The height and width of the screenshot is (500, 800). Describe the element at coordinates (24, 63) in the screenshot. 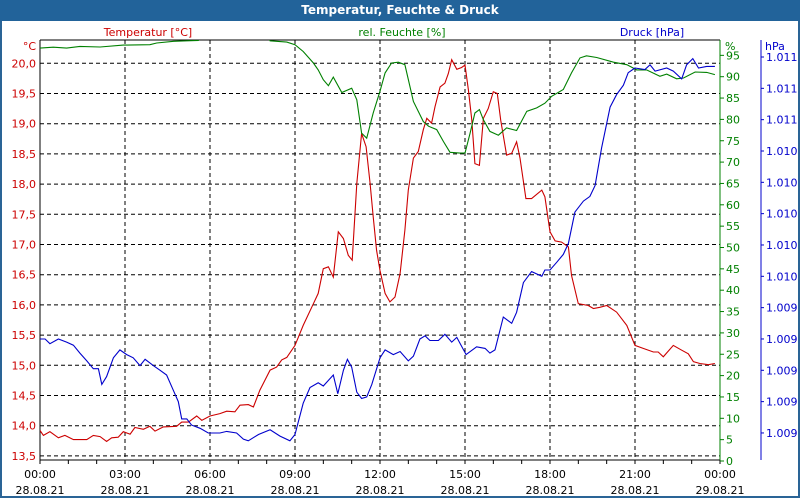

I see `temperature-tick-label: 20,0` at that location.